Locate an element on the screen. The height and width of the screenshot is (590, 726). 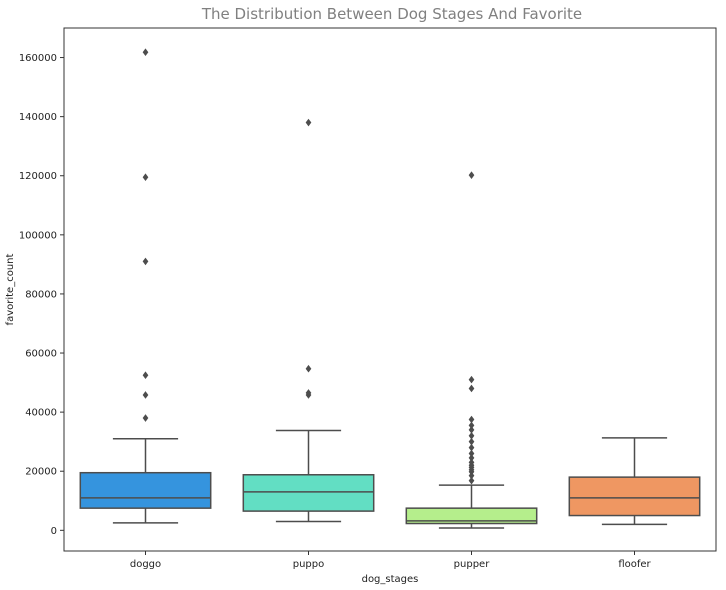
y-tick-label: 40000 is located at coordinates (41, 413).